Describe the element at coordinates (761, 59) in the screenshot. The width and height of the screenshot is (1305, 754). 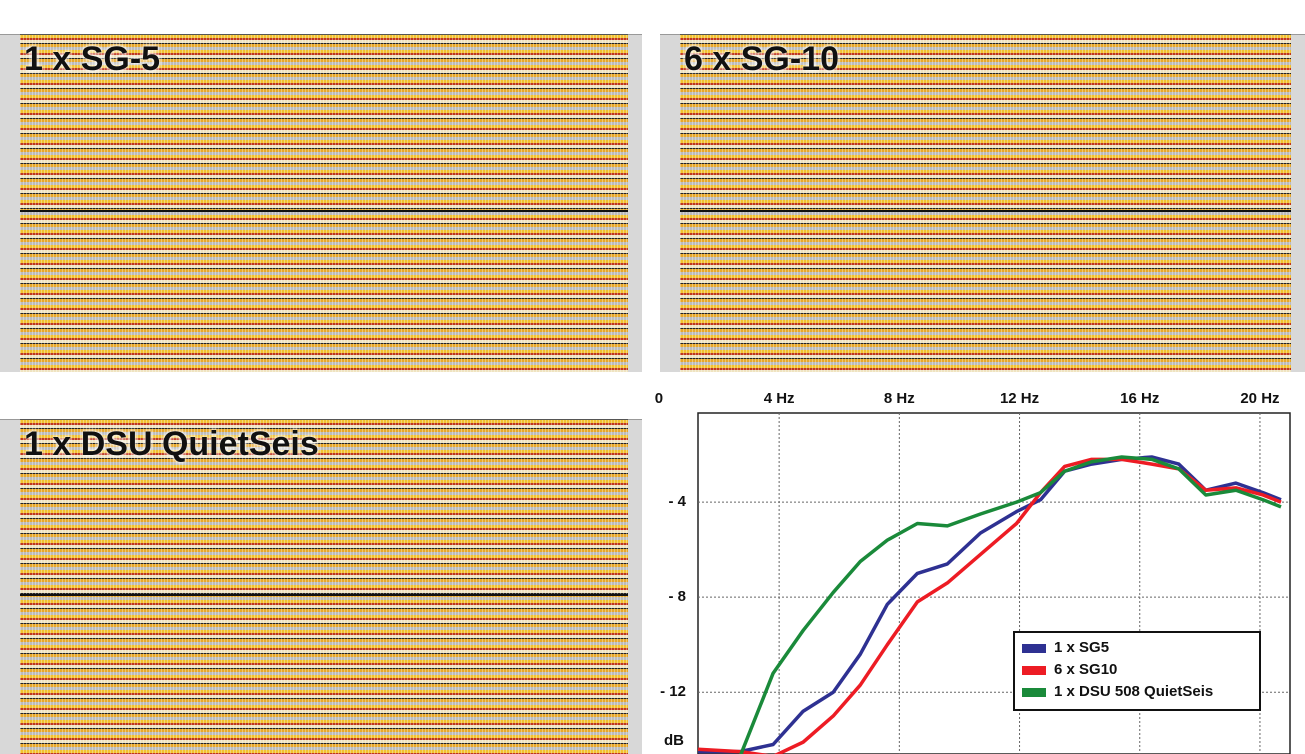
I see `panel-label: 6 x SG-10` at that location.